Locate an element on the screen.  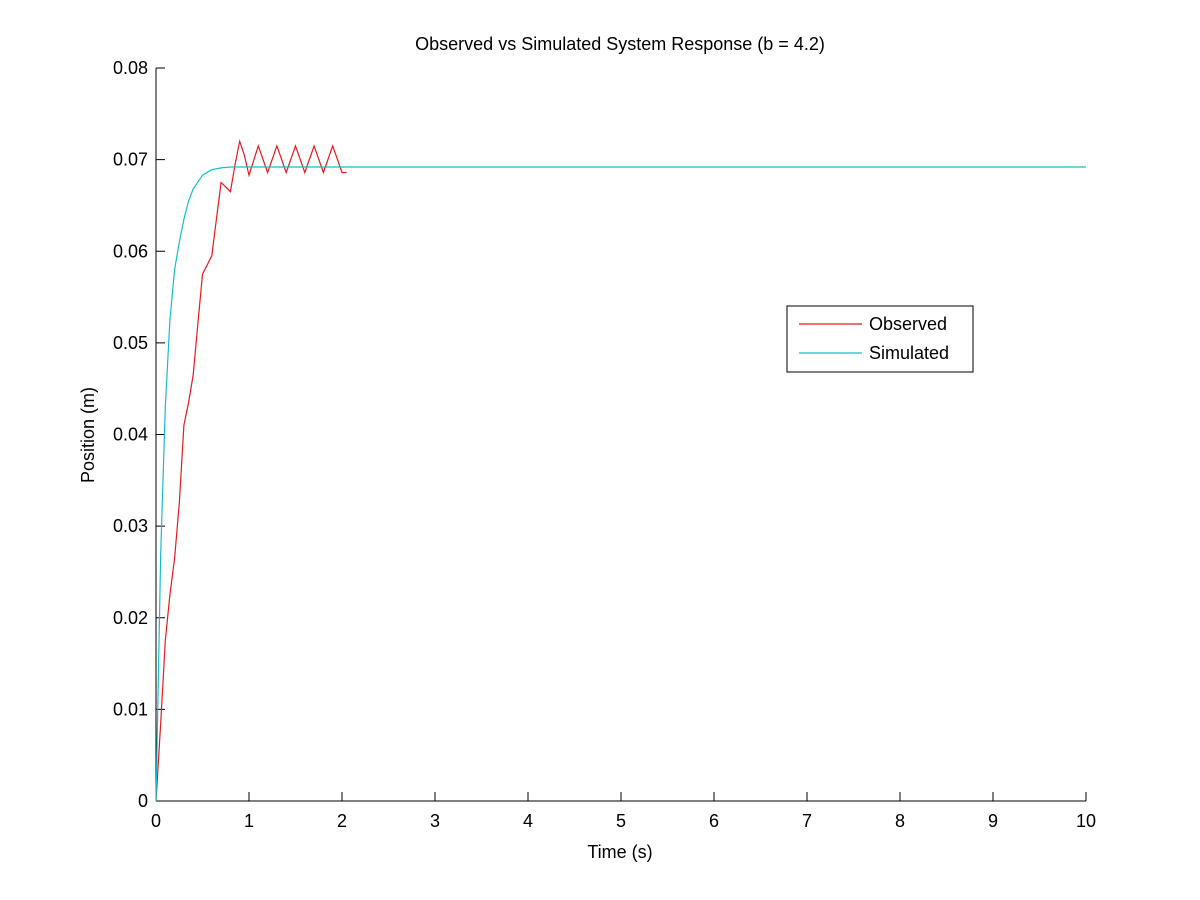
x-tick-label: 5 is located at coordinates (621, 821).